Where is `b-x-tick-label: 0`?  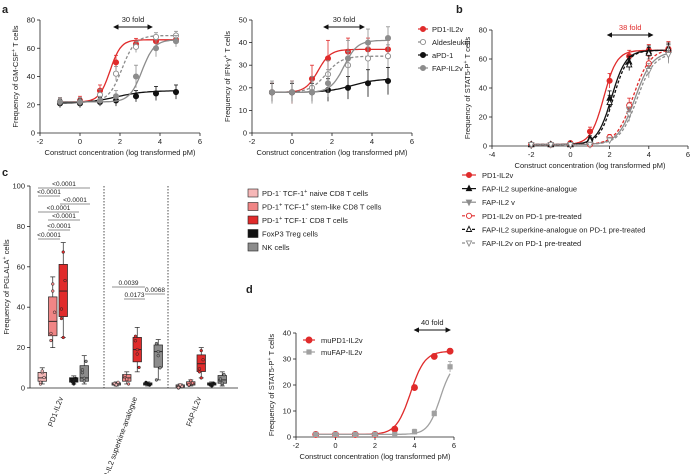
b-x-tick-label: 0 is located at coordinates (570, 154).